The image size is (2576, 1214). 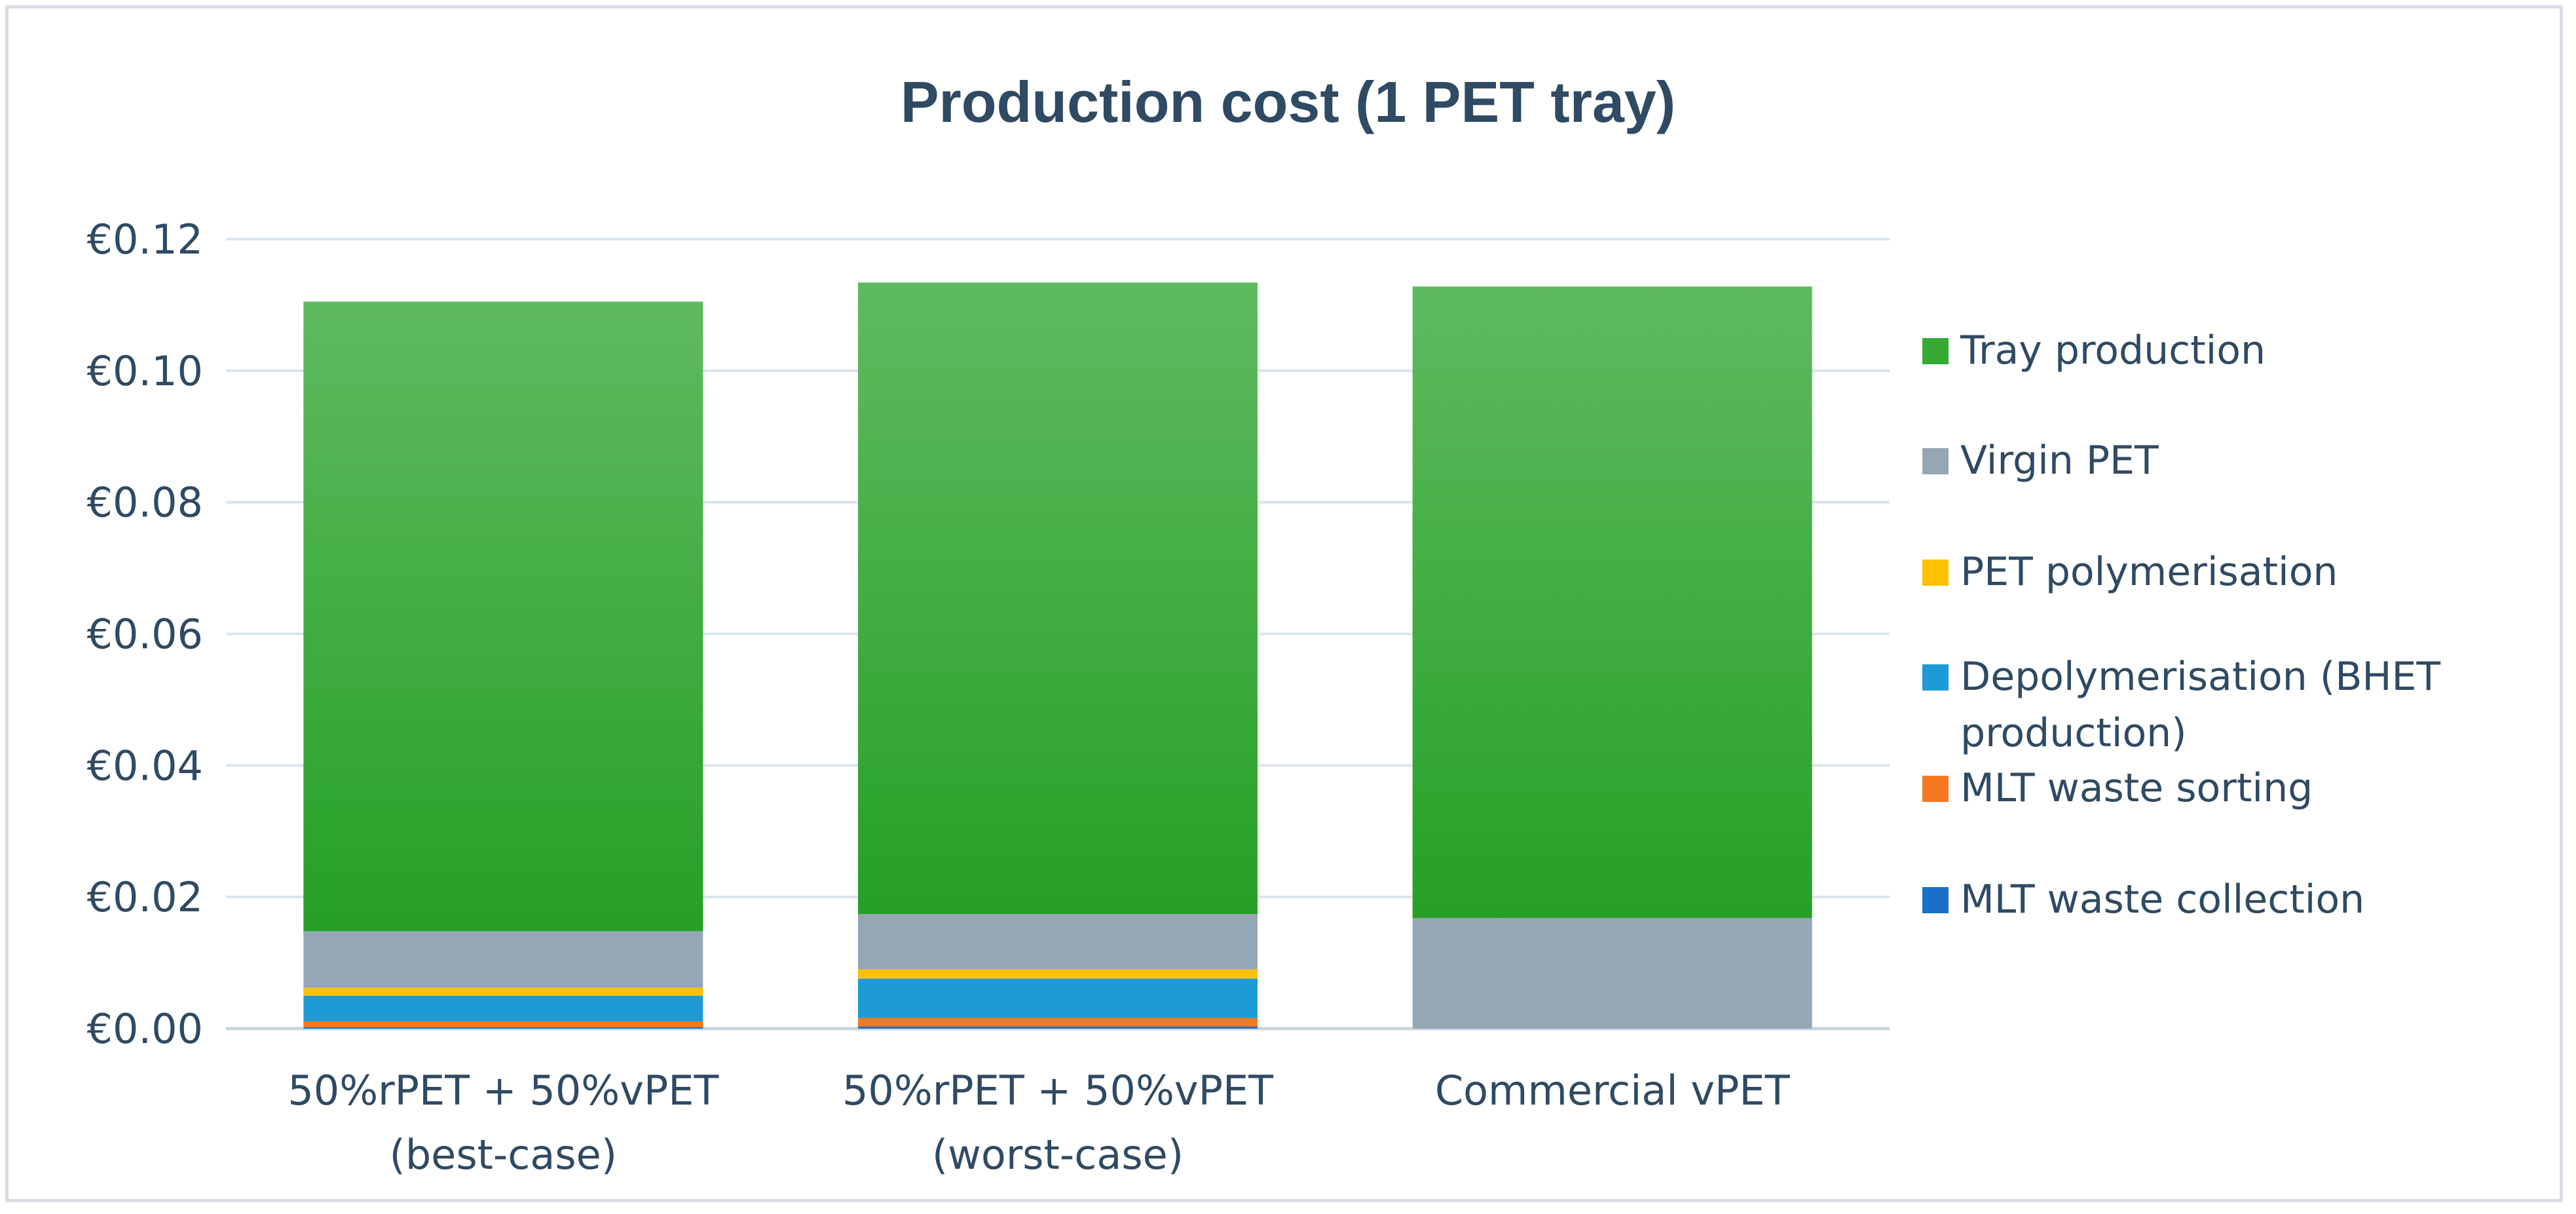 I want to click on y-tick-label: €0.00, so click(x=145, y=1029).